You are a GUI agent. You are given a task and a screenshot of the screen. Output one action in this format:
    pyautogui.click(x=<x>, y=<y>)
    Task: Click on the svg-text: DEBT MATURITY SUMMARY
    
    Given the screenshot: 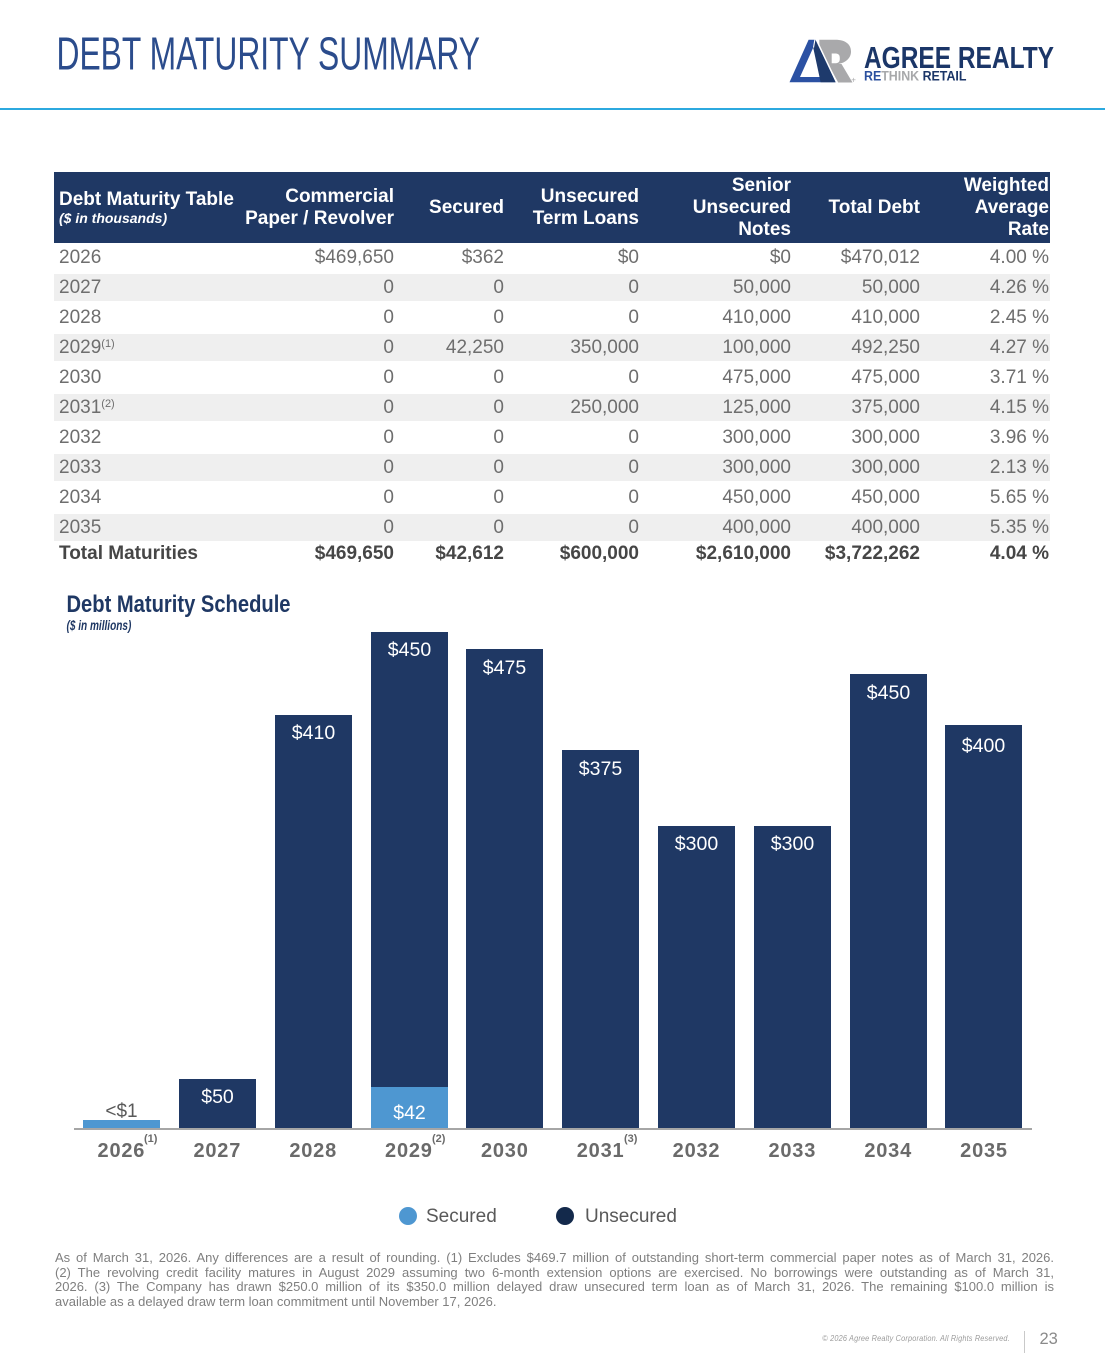 What is the action you would take?
    pyautogui.click(x=269, y=55)
    